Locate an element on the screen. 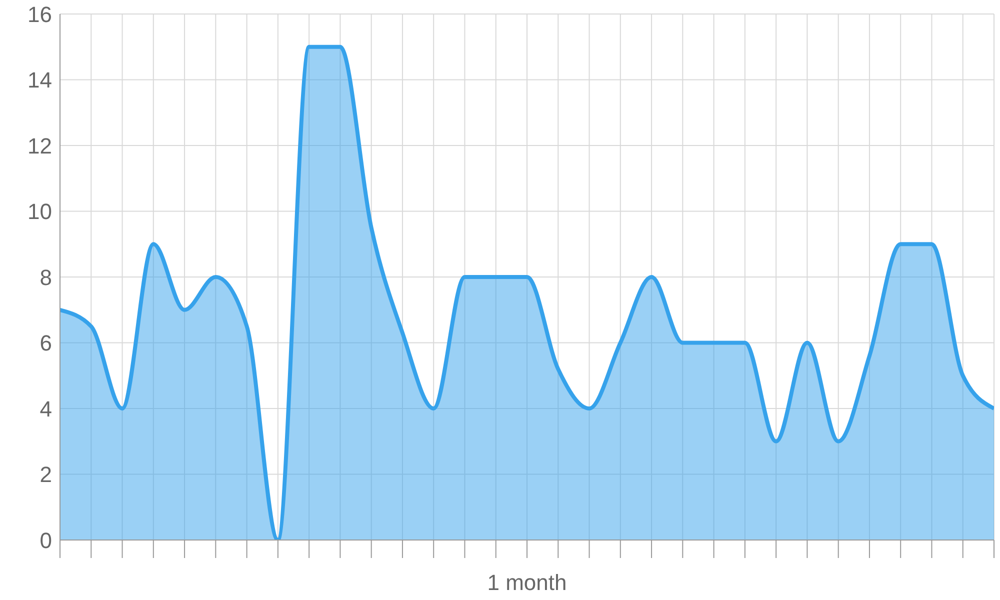 This screenshot has height=600, width=1000. y-tick-label: 14 is located at coordinates (40, 80).